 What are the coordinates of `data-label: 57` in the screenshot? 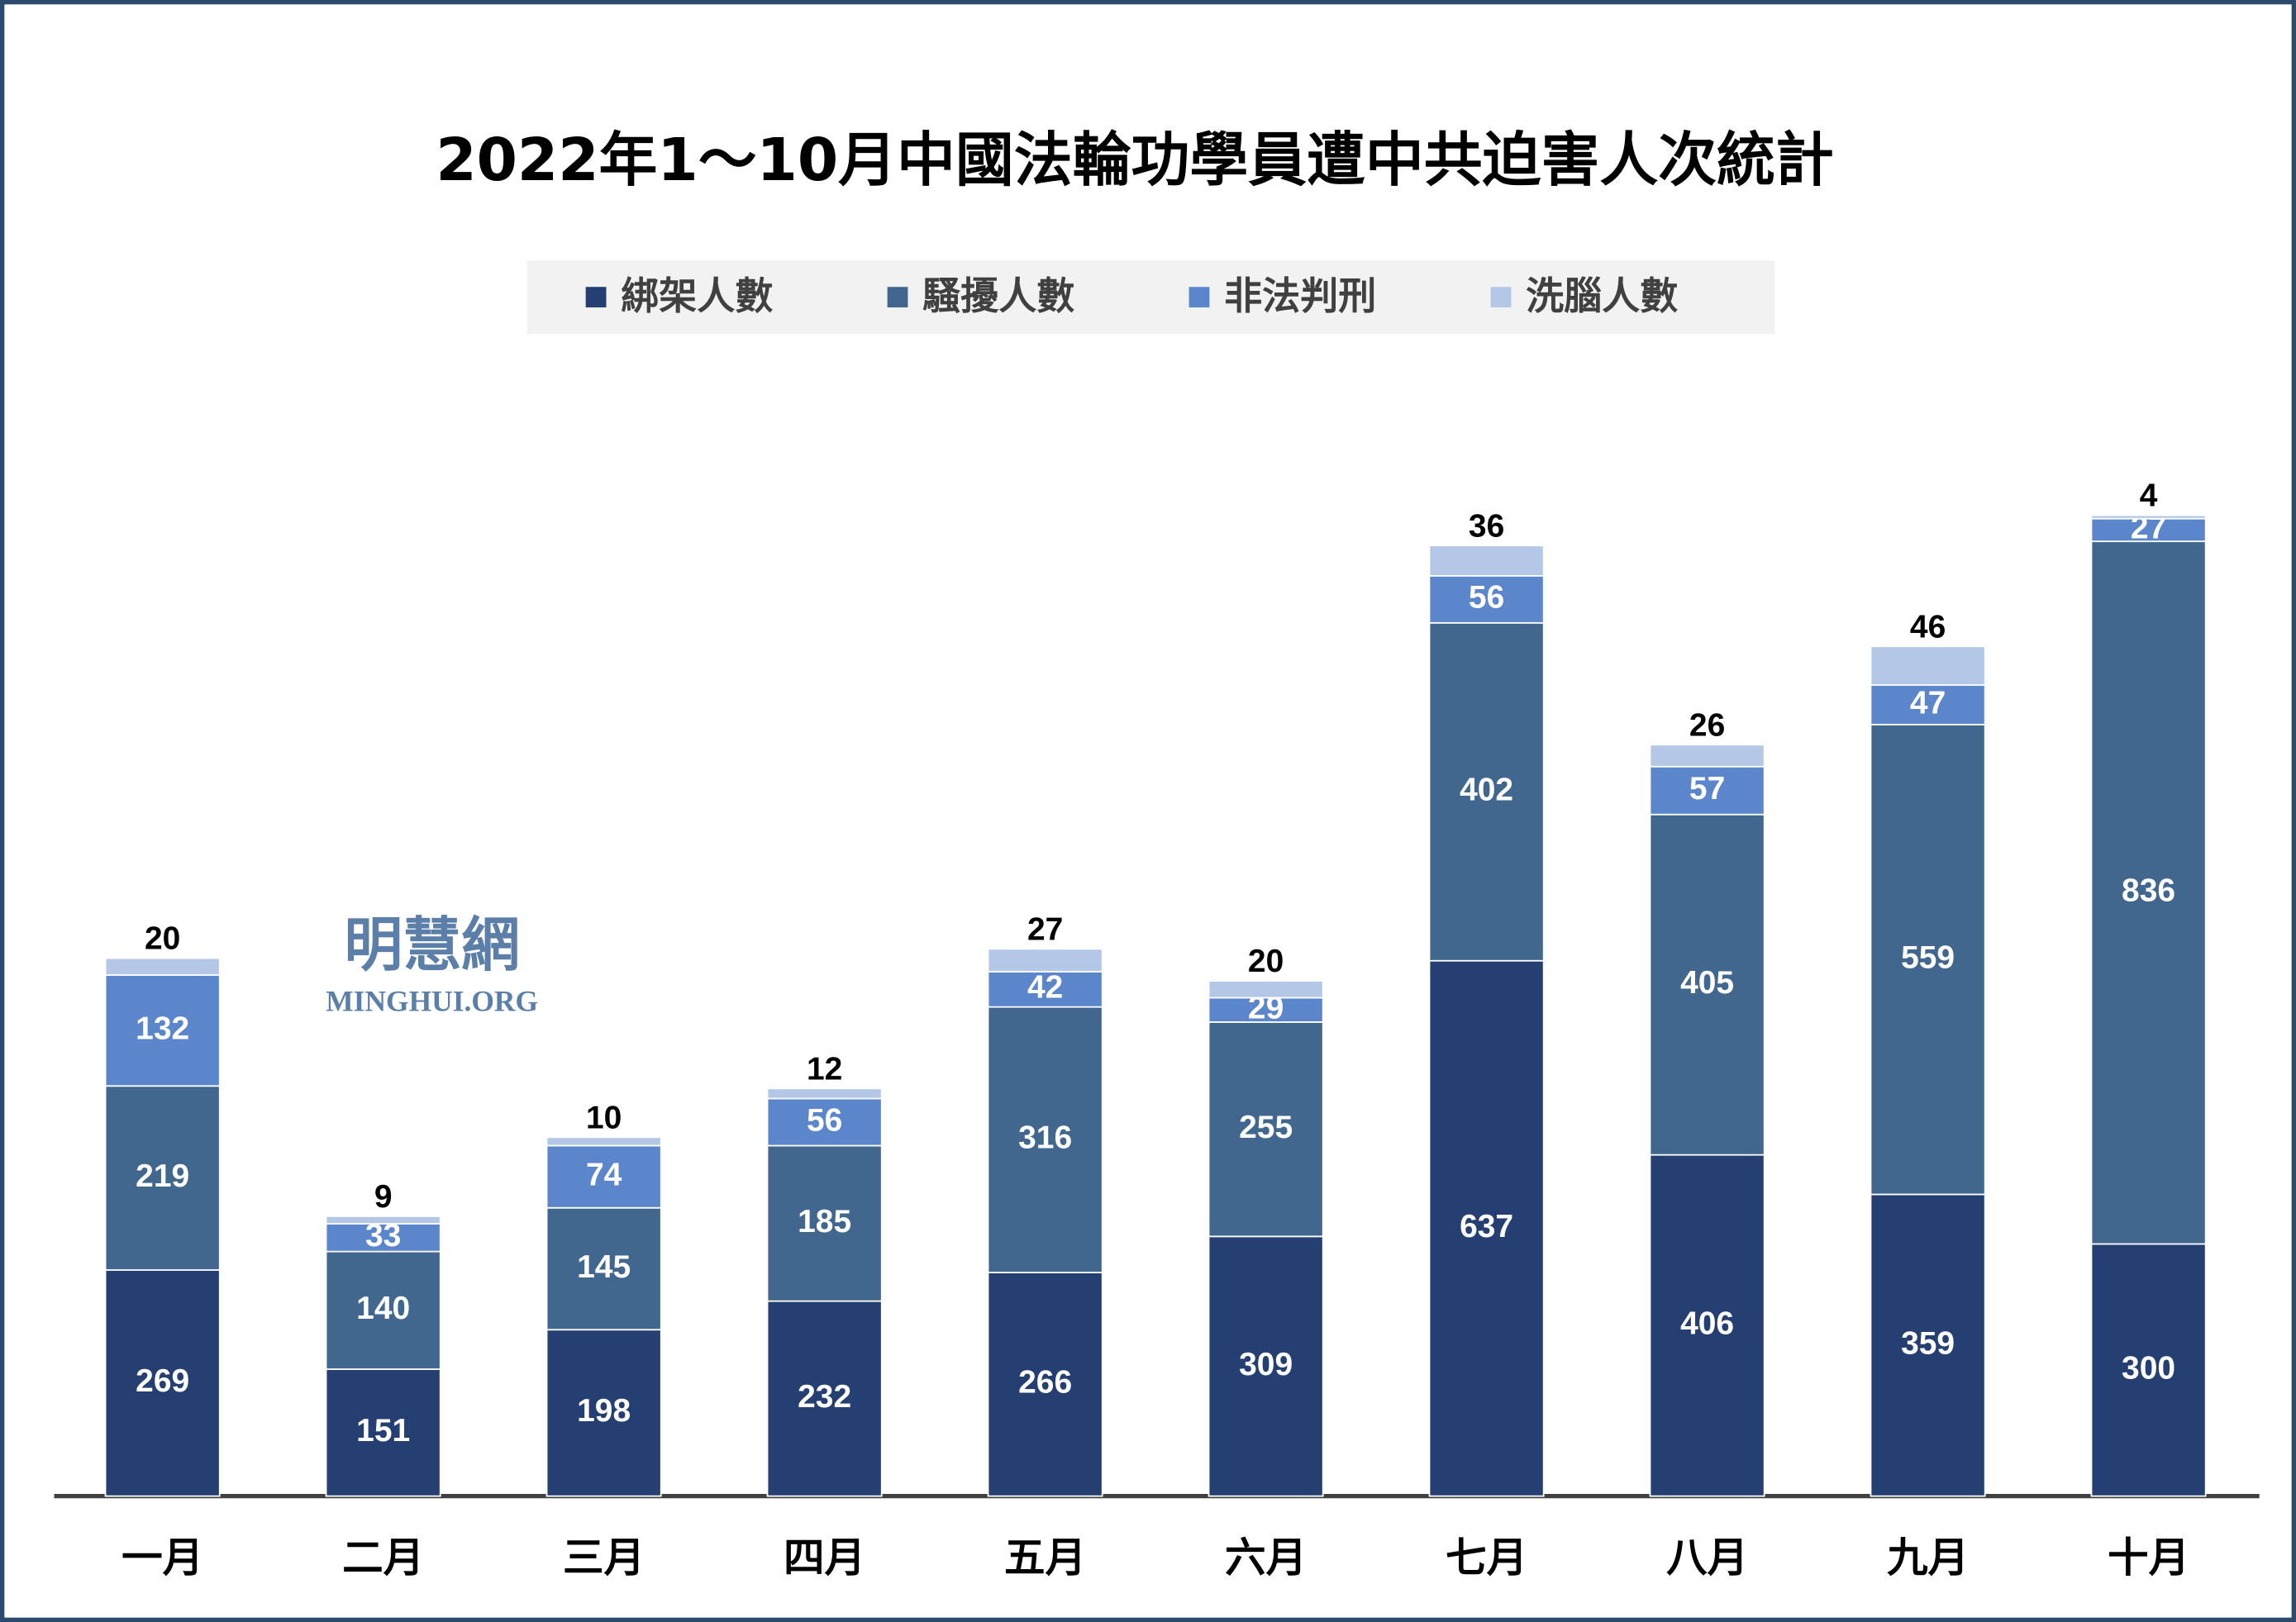 It's located at (1707, 788).